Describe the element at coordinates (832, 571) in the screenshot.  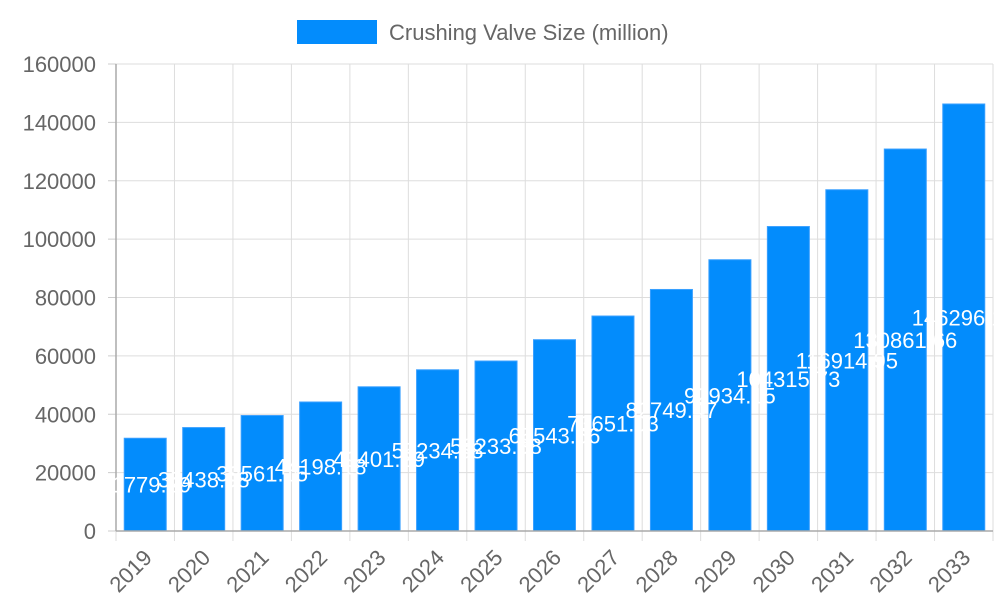
I see `x-tick-label: 2031` at that location.